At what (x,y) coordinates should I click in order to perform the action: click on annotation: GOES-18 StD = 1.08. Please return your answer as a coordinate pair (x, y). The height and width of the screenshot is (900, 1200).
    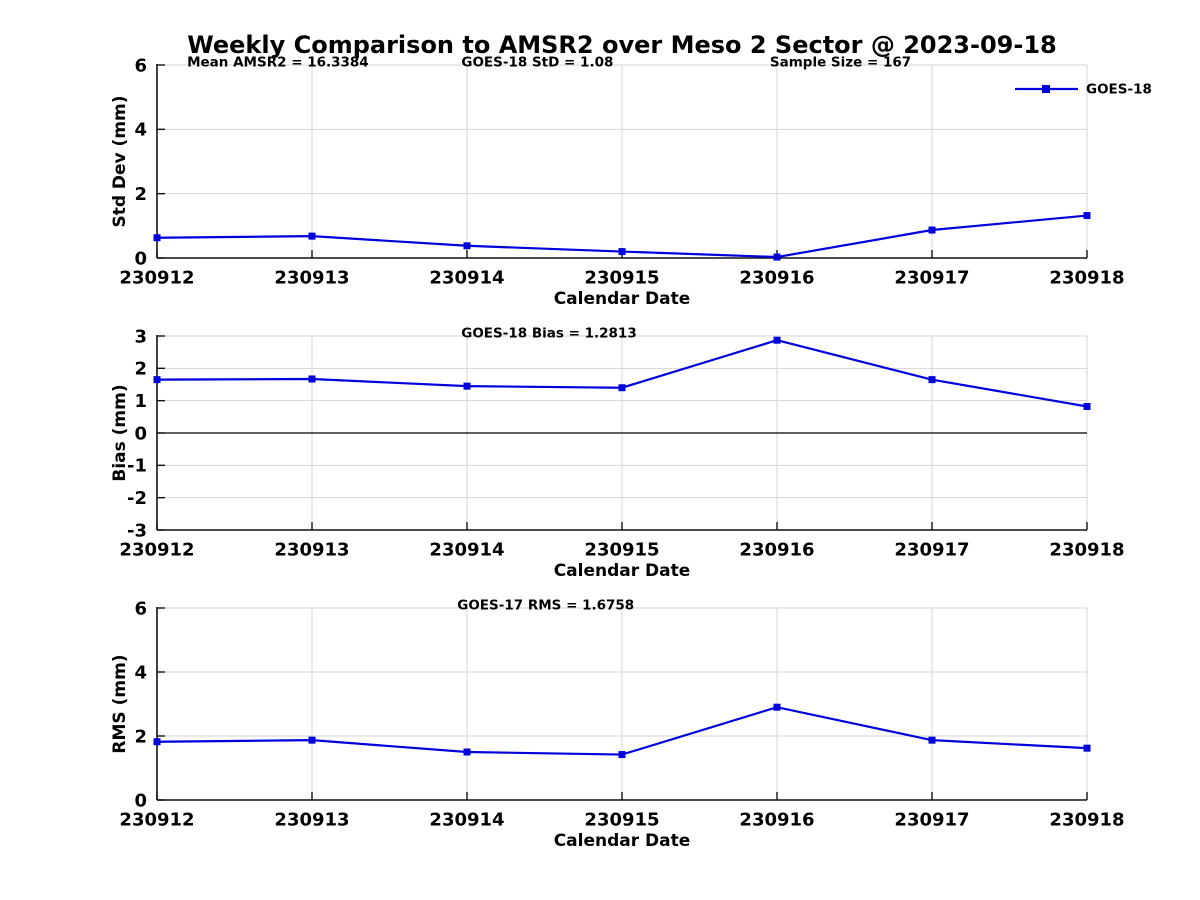
    Looking at the image, I should click on (537, 63).